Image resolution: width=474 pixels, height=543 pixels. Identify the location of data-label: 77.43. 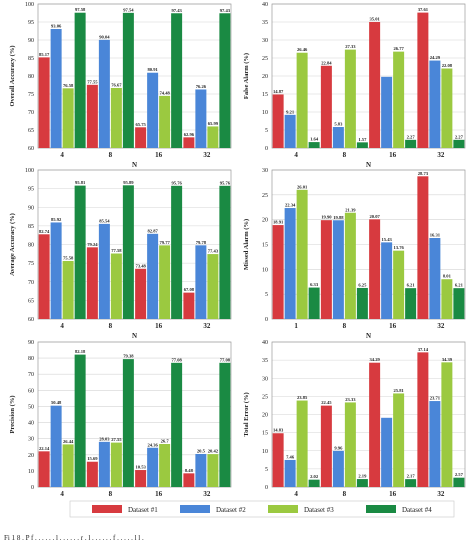
(213, 251).